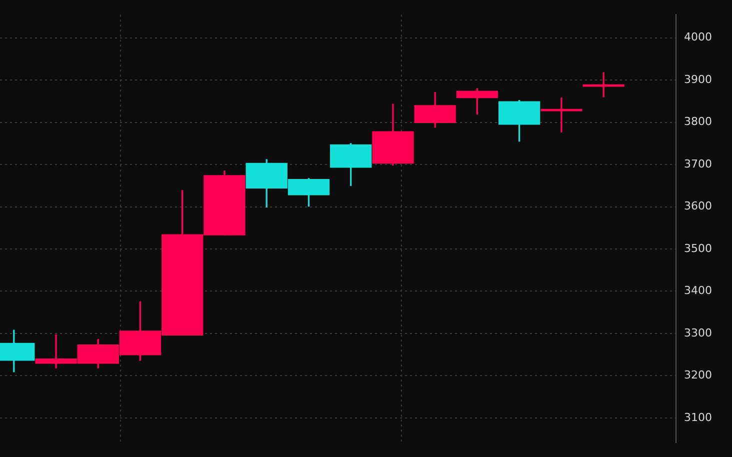 Image resolution: width=732 pixels, height=457 pixels. Describe the element at coordinates (698, 291) in the screenshot. I see `y-tick-label: 3400` at that location.